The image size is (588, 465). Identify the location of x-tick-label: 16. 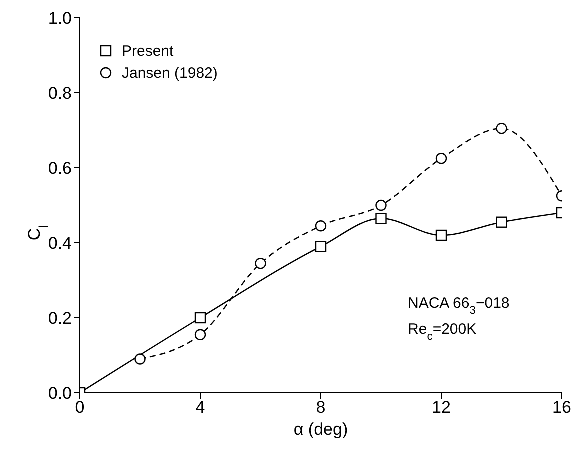
(562, 408).